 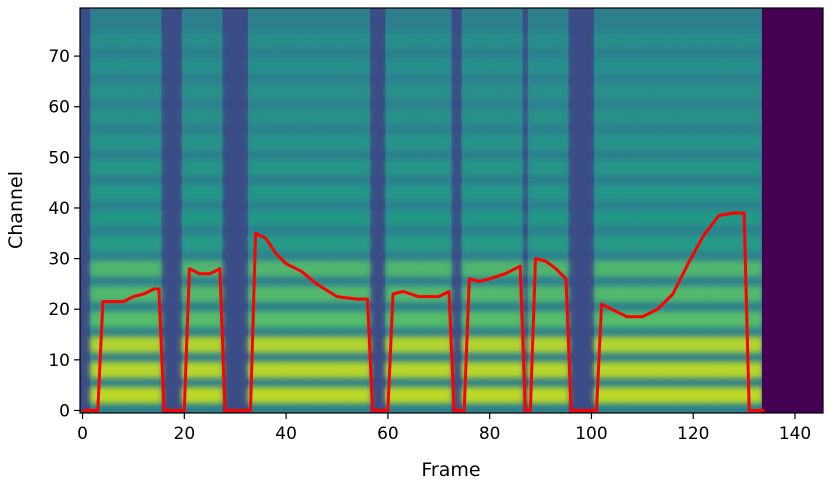 What do you see at coordinates (795, 434) in the screenshot?
I see `x-tick-label: 140` at bounding box center [795, 434].